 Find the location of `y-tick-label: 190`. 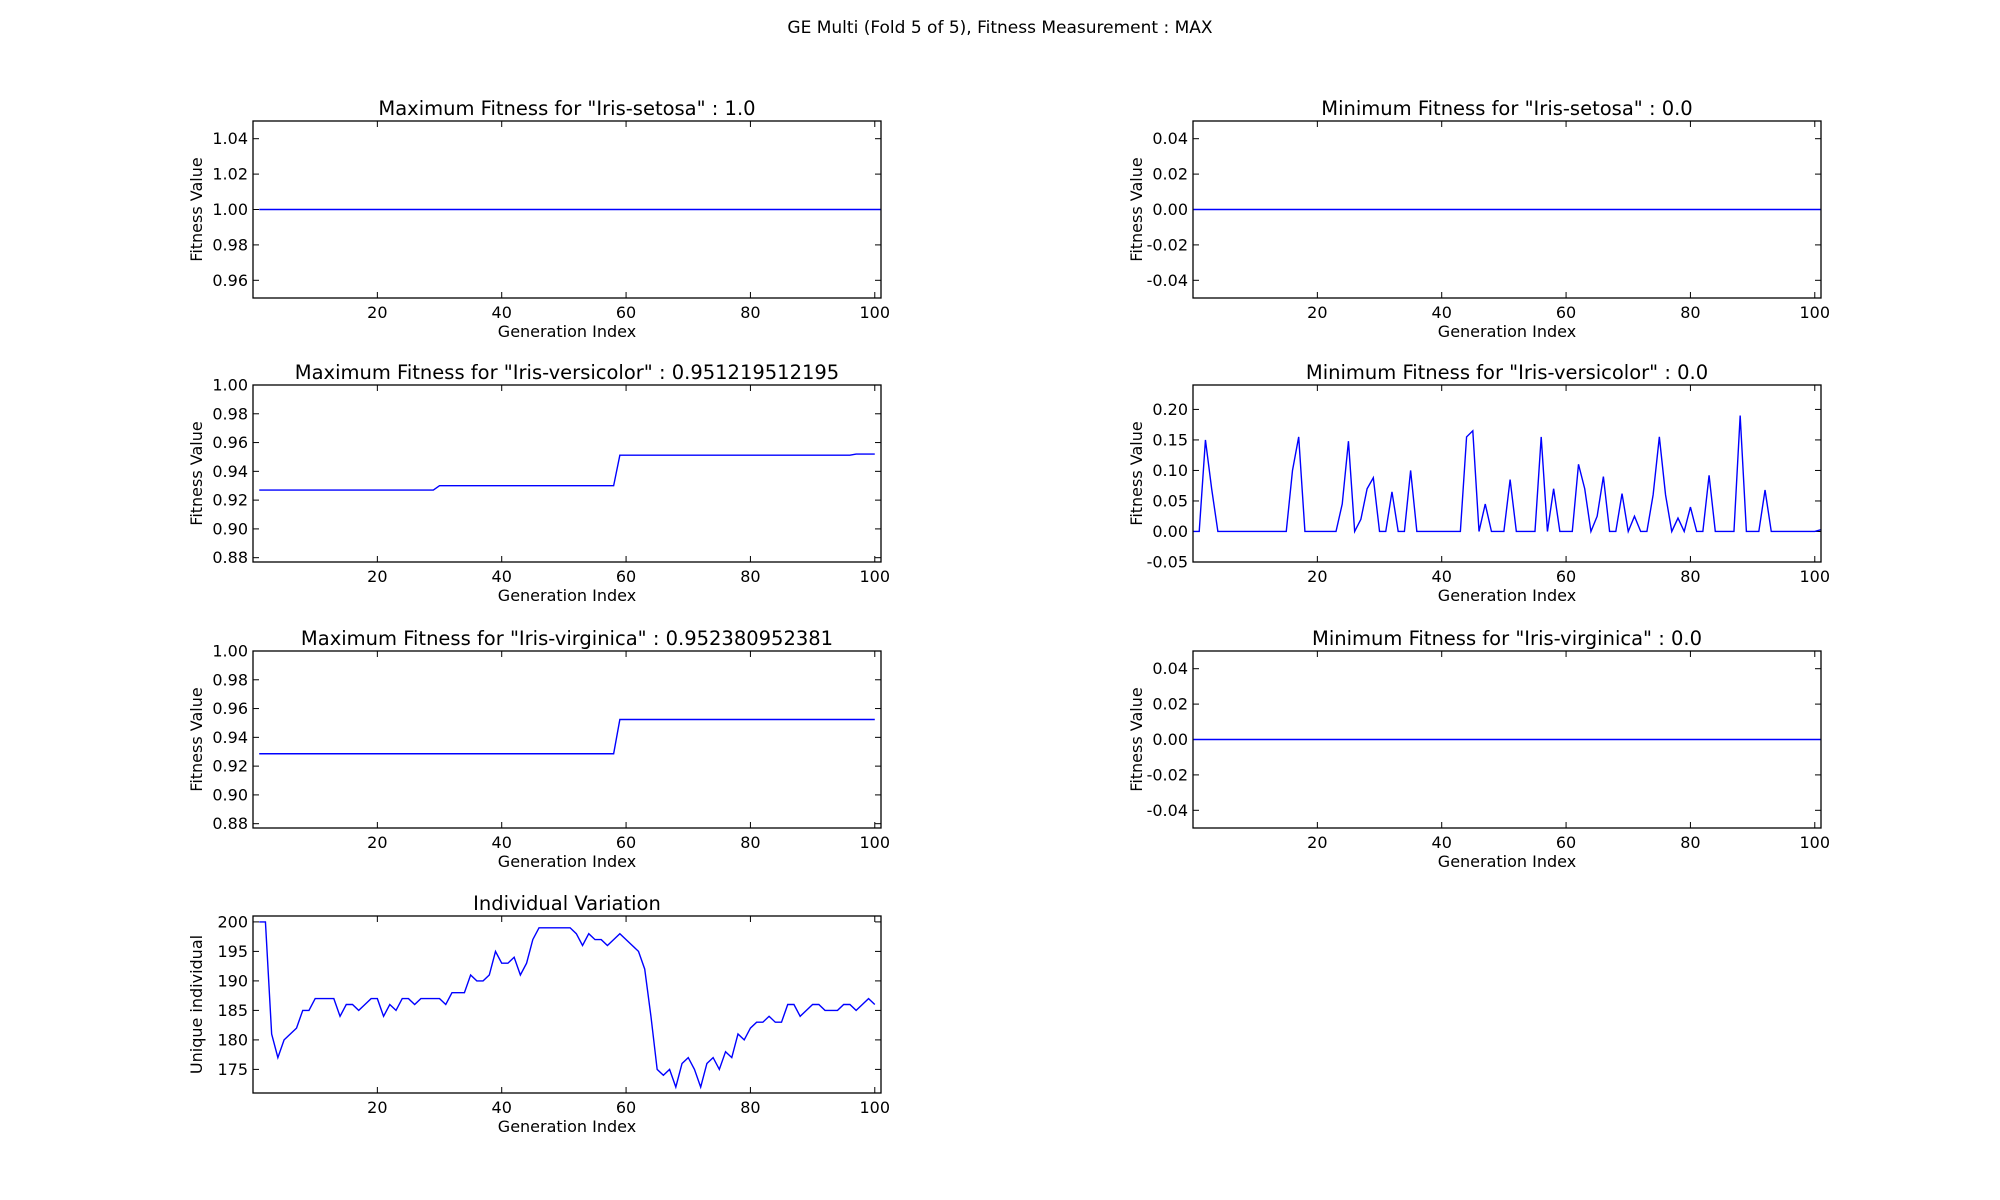

y-tick-label: 190 is located at coordinates (232, 980).